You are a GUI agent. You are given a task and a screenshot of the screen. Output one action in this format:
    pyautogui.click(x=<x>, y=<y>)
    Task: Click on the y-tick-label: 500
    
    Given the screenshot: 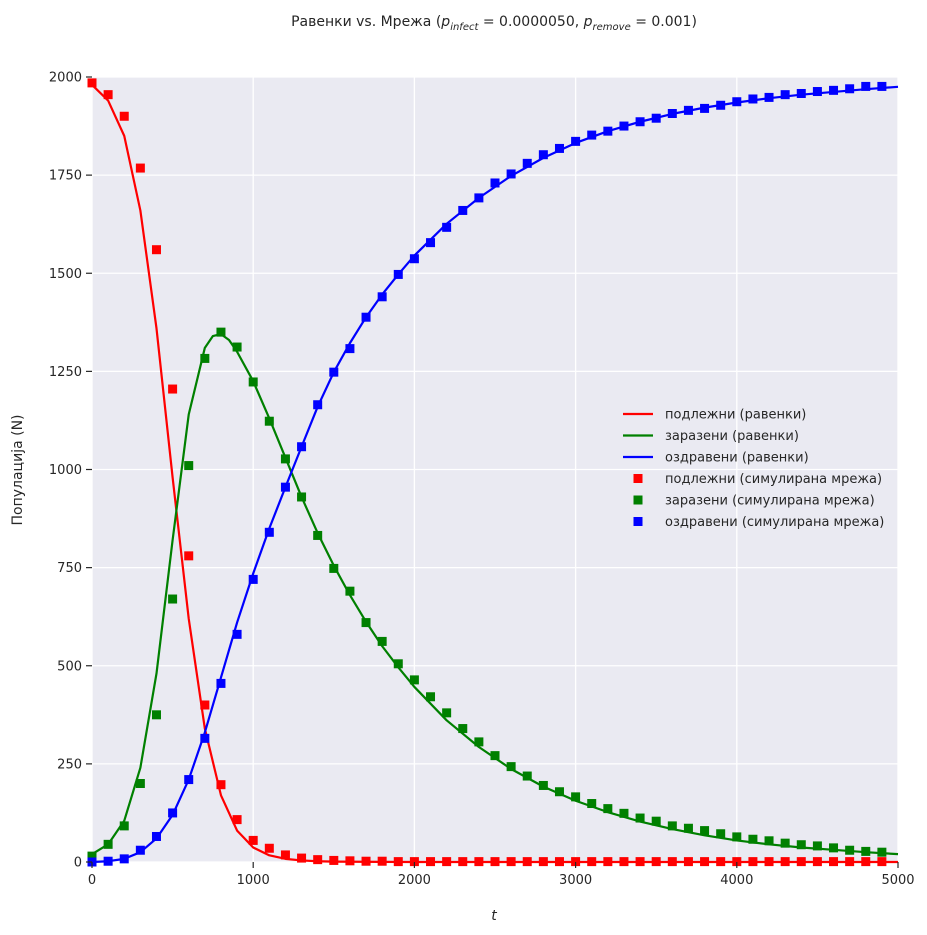 What is the action you would take?
    pyautogui.click(x=69, y=666)
    